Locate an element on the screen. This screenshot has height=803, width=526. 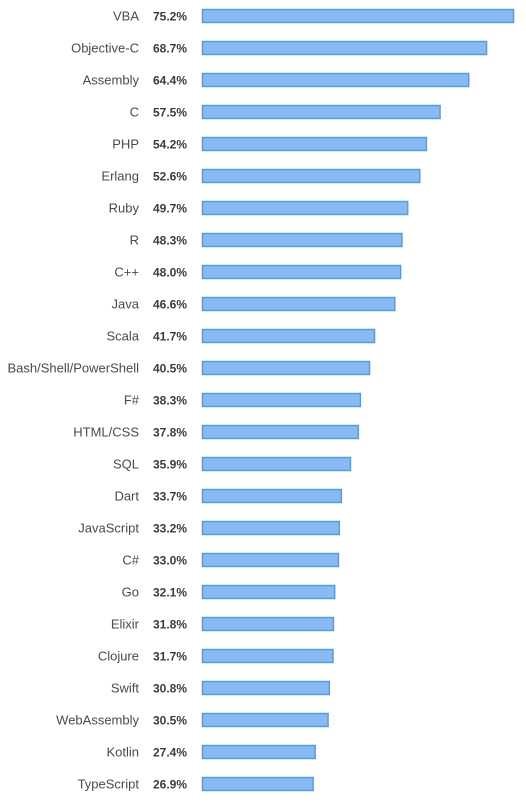
value-label: 52.6% is located at coordinates (170, 177).